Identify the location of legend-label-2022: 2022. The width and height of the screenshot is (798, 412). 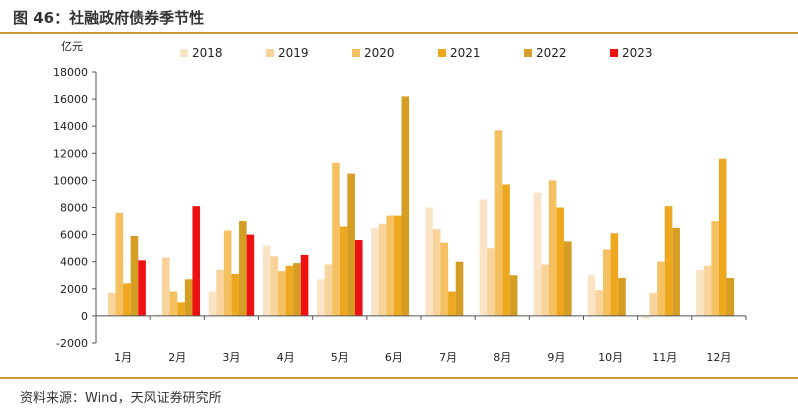
(551, 53).